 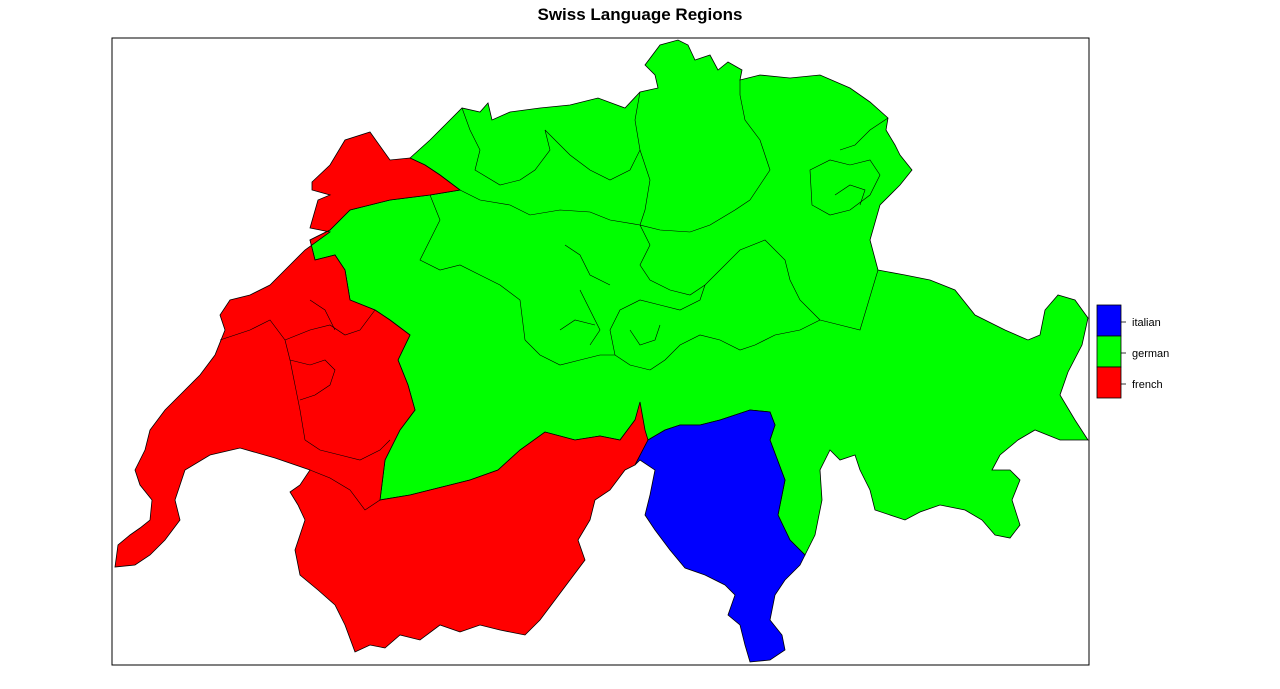 What do you see at coordinates (1109, 351) in the screenshot?
I see `legend-swatch-german` at bounding box center [1109, 351].